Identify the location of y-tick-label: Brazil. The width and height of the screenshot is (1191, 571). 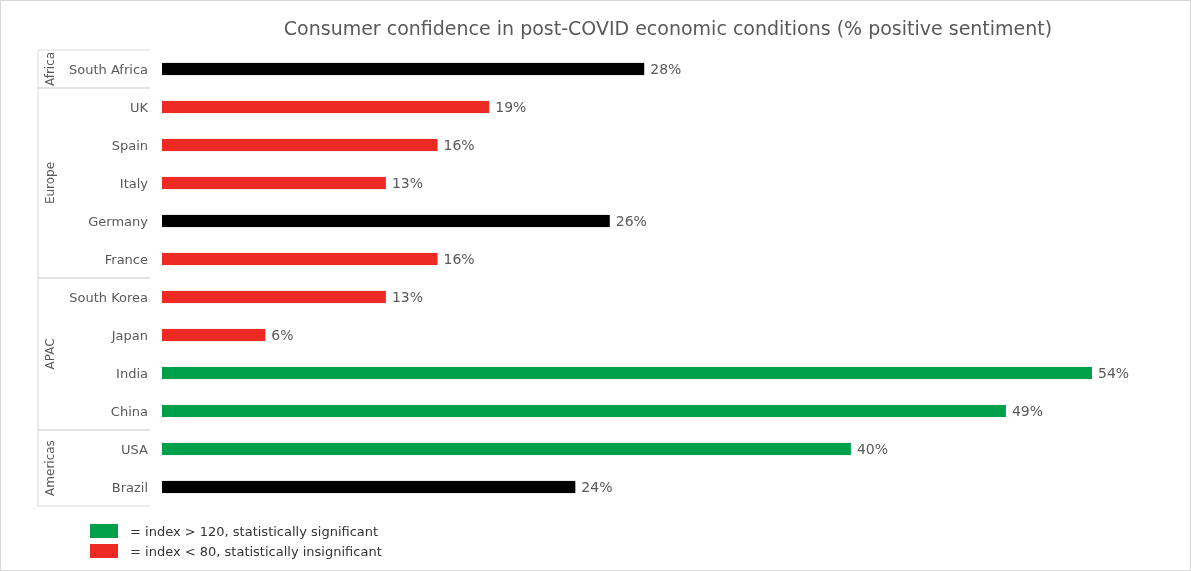
(129, 487).